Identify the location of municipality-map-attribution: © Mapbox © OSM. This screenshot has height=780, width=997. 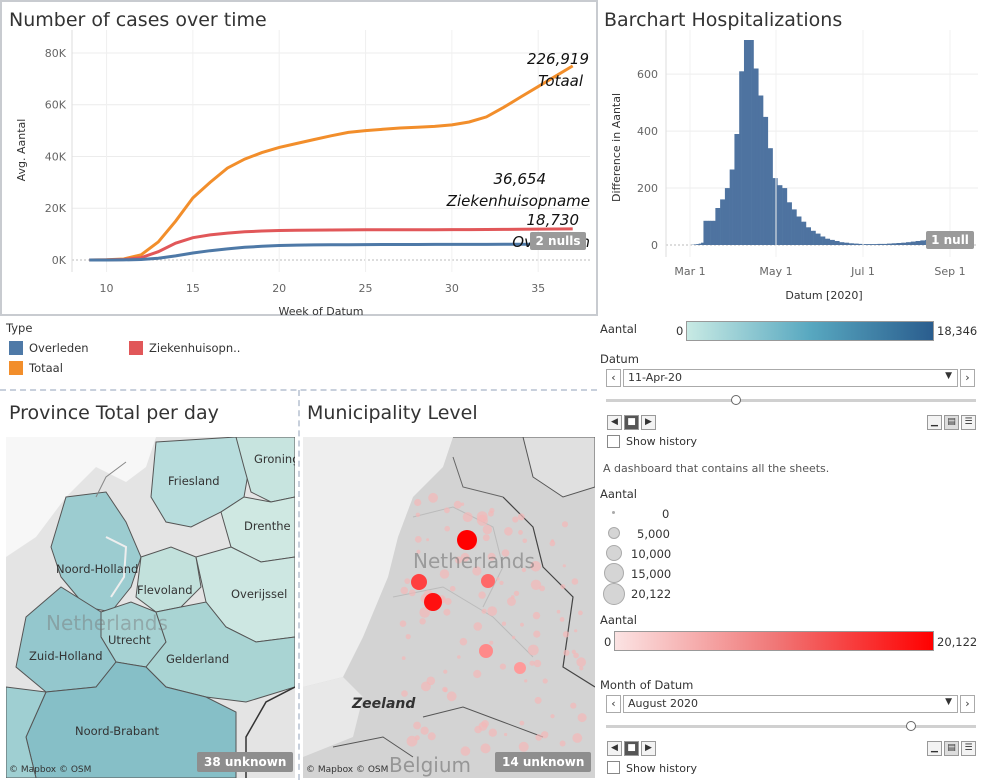
(347, 770).